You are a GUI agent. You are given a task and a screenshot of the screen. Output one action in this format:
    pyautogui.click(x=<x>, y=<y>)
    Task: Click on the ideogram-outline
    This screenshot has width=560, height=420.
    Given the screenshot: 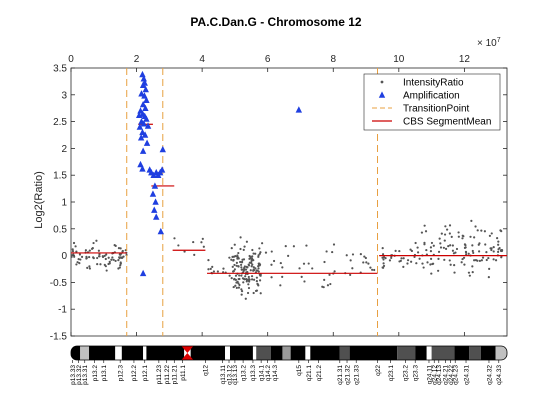 What is the action you would take?
    pyautogui.click(x=289, y=353)
    